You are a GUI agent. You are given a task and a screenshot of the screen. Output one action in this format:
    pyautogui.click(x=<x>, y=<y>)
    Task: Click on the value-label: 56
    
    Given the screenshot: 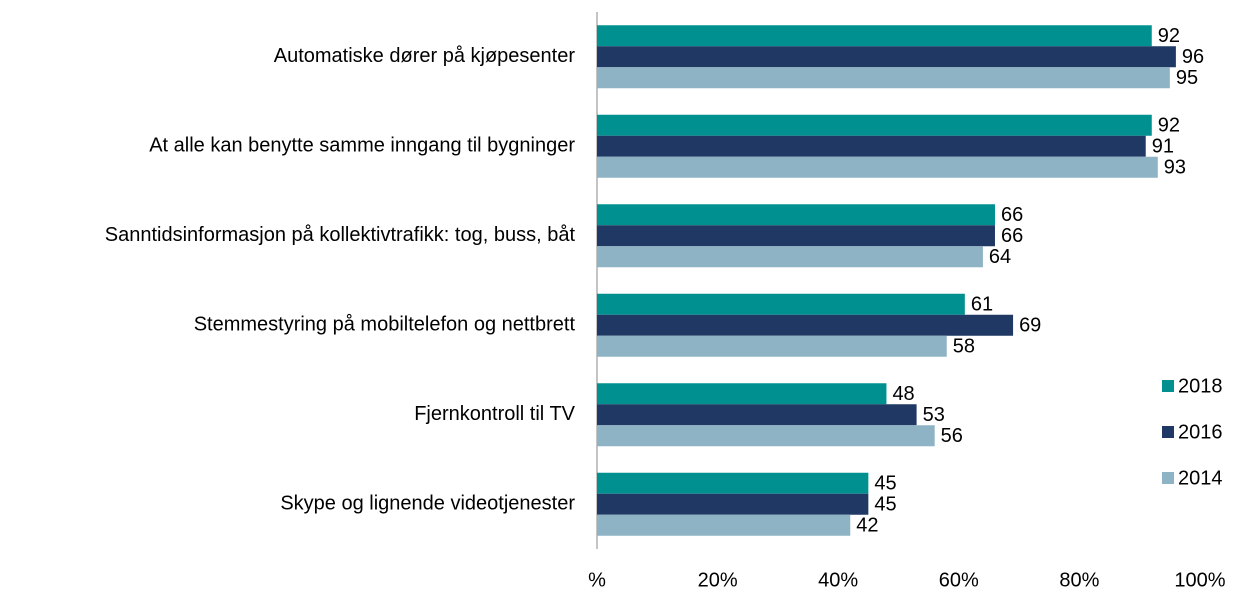 What is the action you would take?
    pyautogui.click(x=952, y=436)
    